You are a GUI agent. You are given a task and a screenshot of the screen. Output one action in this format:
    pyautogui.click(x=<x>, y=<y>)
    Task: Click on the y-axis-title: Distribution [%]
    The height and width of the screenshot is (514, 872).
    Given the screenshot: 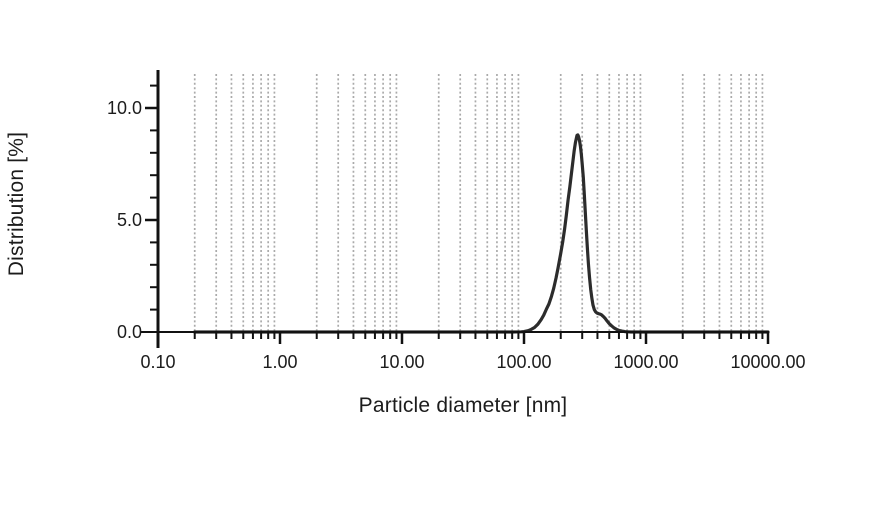 What is the action you would take?
    pyautogui.click(x=16, y=204)
    